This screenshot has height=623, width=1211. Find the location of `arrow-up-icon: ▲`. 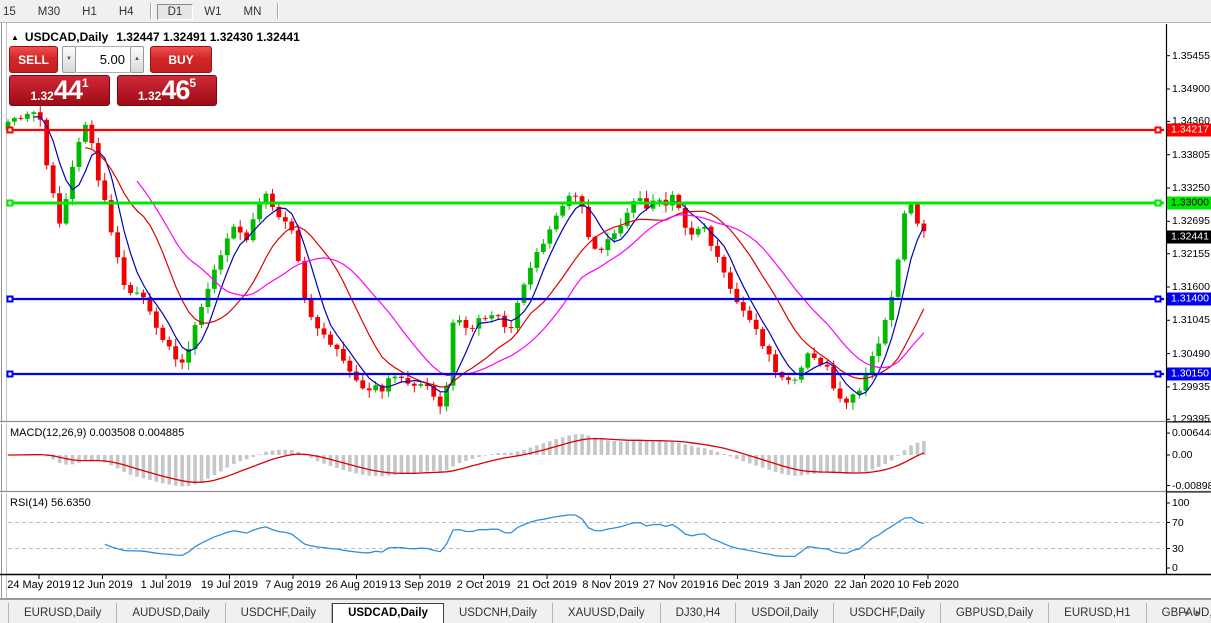

arrow-up-icon: ▲ is located at coordinates (137, 59).